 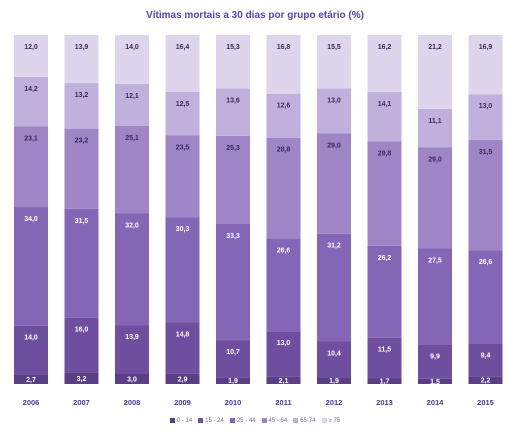 I want to click on data-label: 12,1, so click(x=132, y=96).